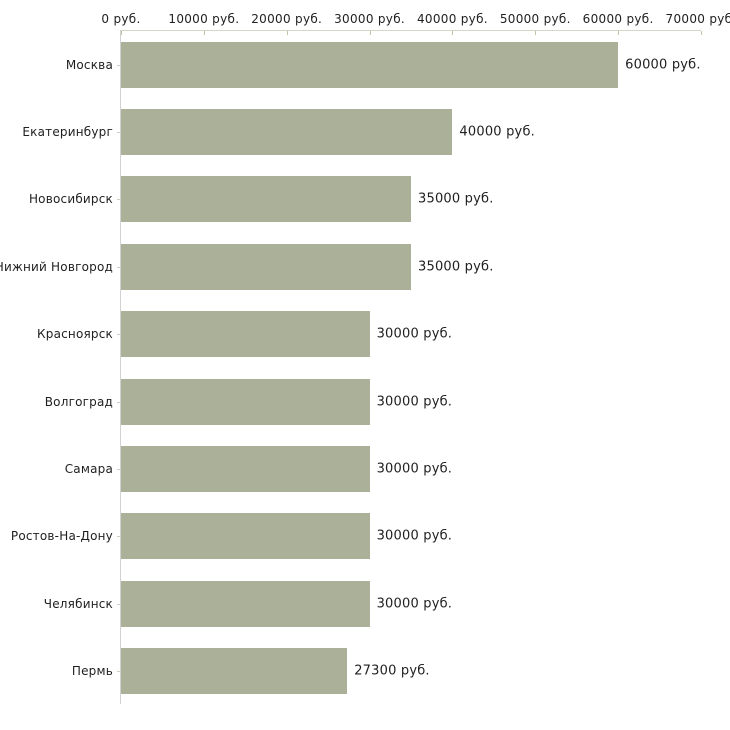  I want to click on category-label: Новосибирск, so click(70, 199).